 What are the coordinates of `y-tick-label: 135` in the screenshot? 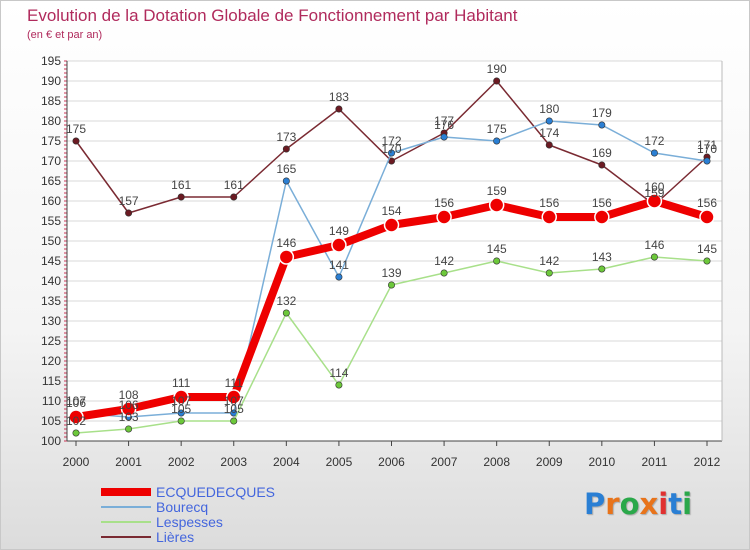 It's located at (51, 301).